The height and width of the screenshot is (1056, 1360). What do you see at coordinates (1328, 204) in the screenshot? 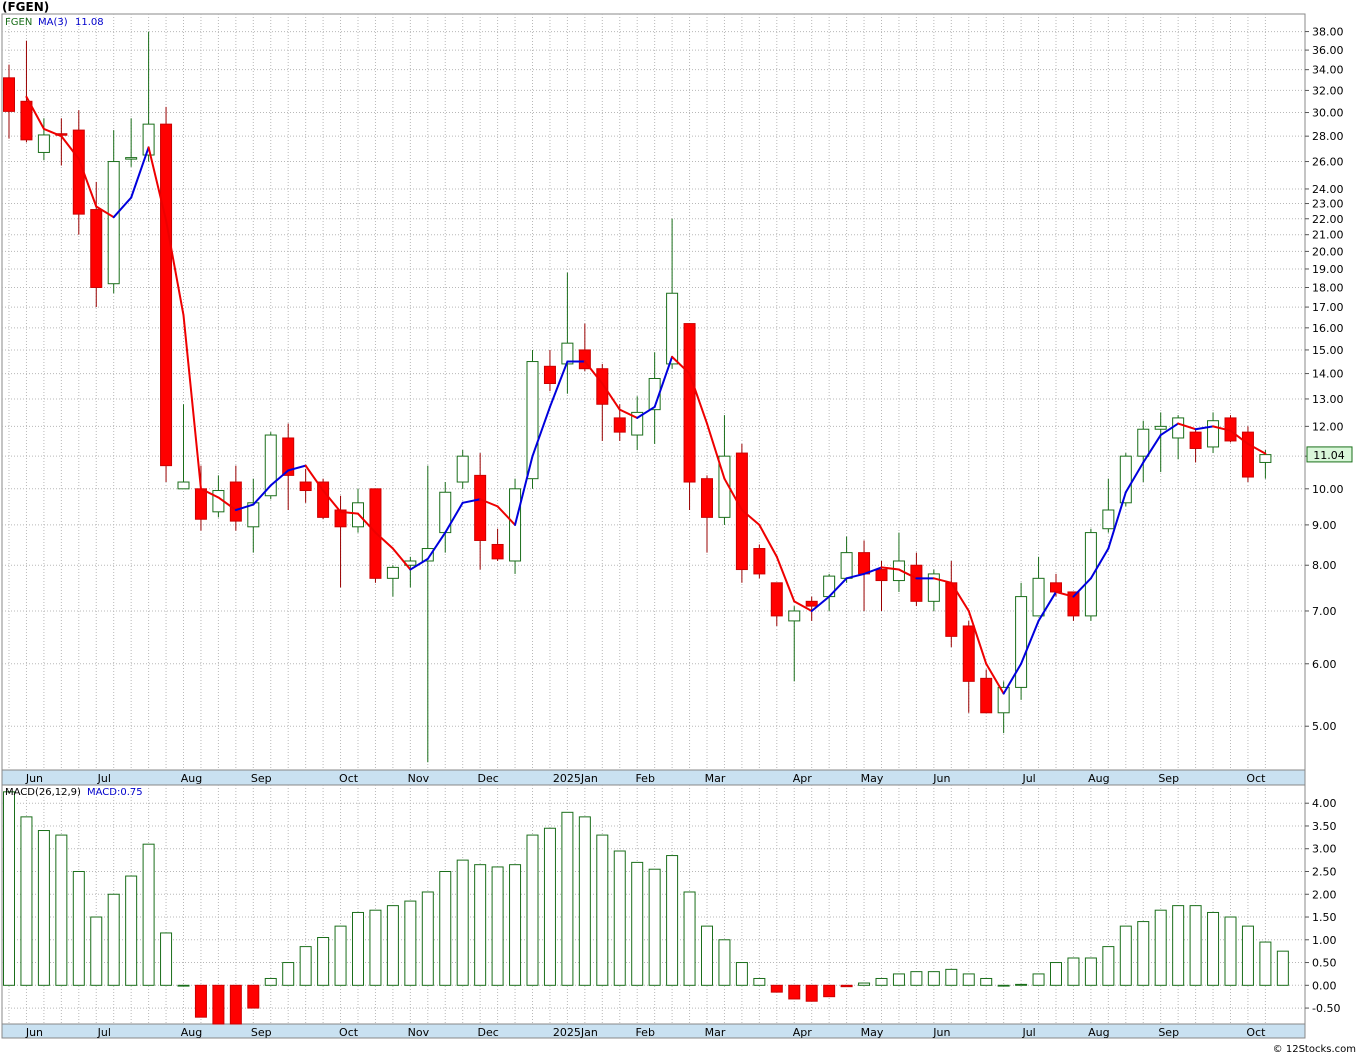
I see `price-y-tick-label: 23.00` at bounding box center [1328, 204].